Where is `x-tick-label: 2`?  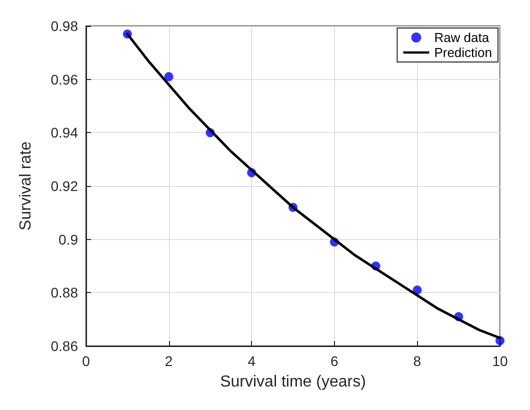 x-tick-label: 2 is located at coordinates (168, 361).